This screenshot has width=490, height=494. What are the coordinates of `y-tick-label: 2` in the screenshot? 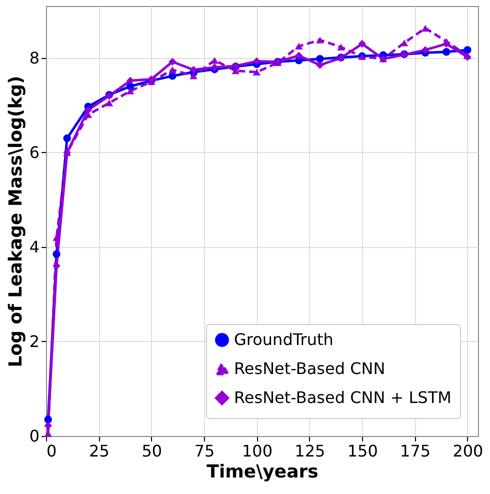 It's located at (34, 341).